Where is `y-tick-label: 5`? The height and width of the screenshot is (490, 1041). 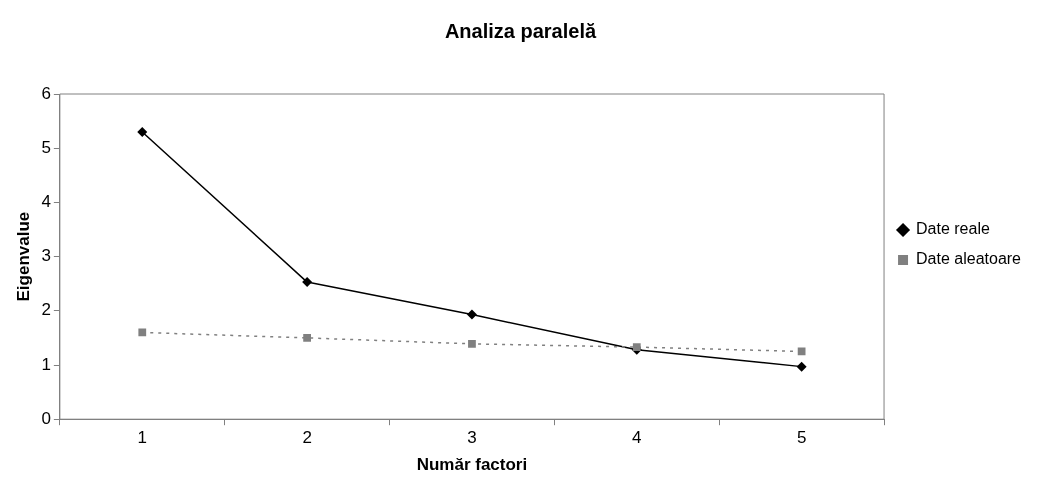
y-tick-label: 5 is located at coordinates (46, 147).